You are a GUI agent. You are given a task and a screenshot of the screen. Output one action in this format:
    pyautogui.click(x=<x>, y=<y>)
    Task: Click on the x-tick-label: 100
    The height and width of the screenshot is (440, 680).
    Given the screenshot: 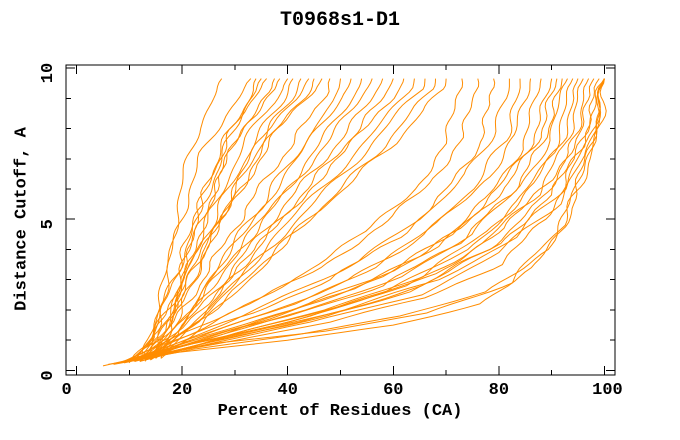 What is the action you would take?
    pyautogui.click(x=607, y=390)
    